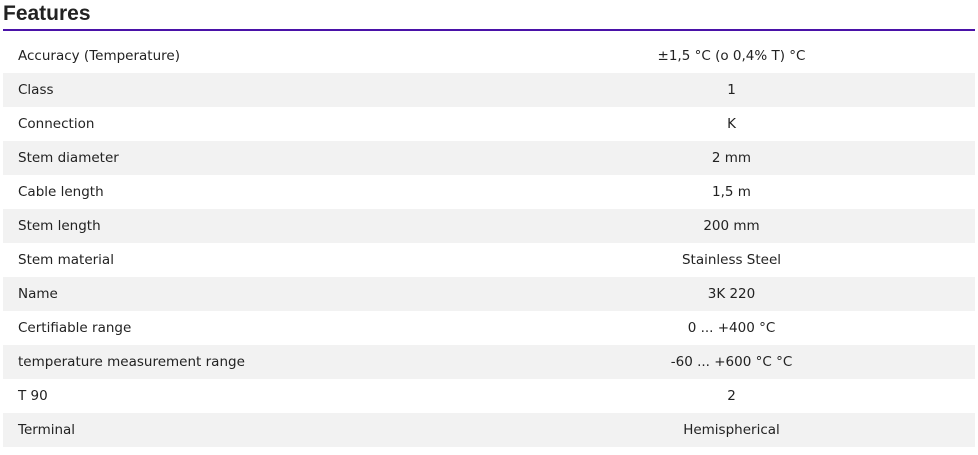 This screenshot has width=978, height=455. Describe the element at coordinates (489, 192) in the screenshot. I see `table-row: Cable length 1,5 m` at that location.